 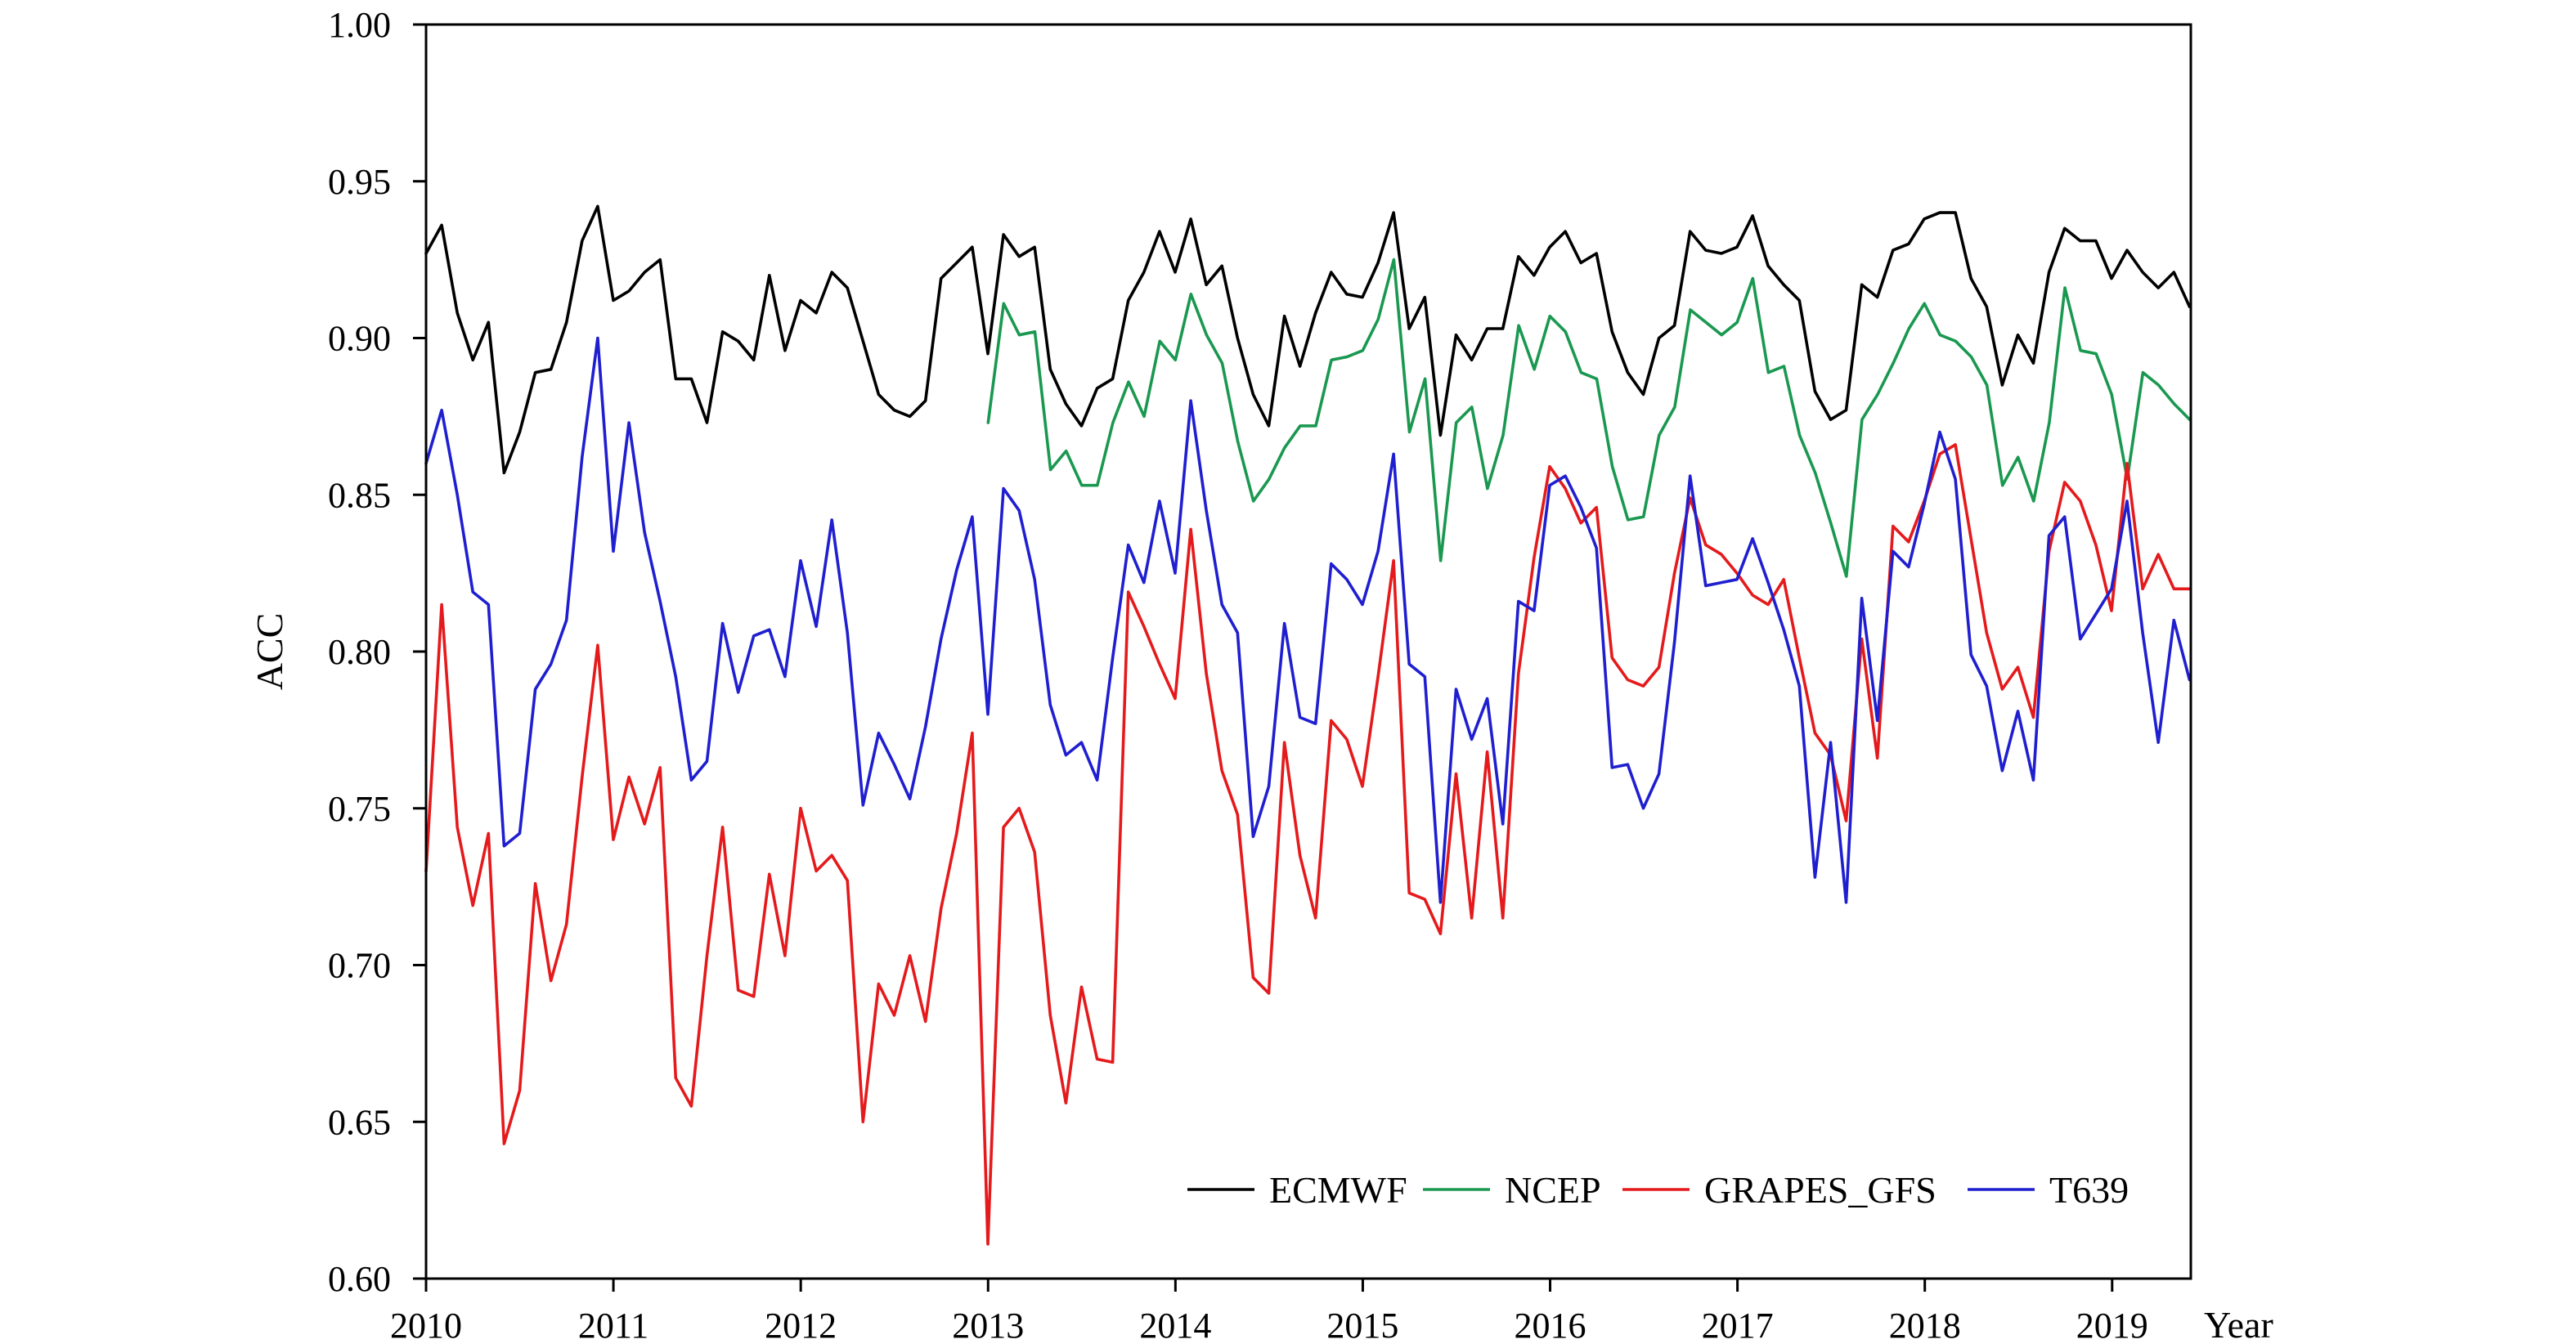 What do you see at coordinates (359, 966) in the screenshot?
I see `y-tick-label: 0.70` at bounding box center [359, 966].